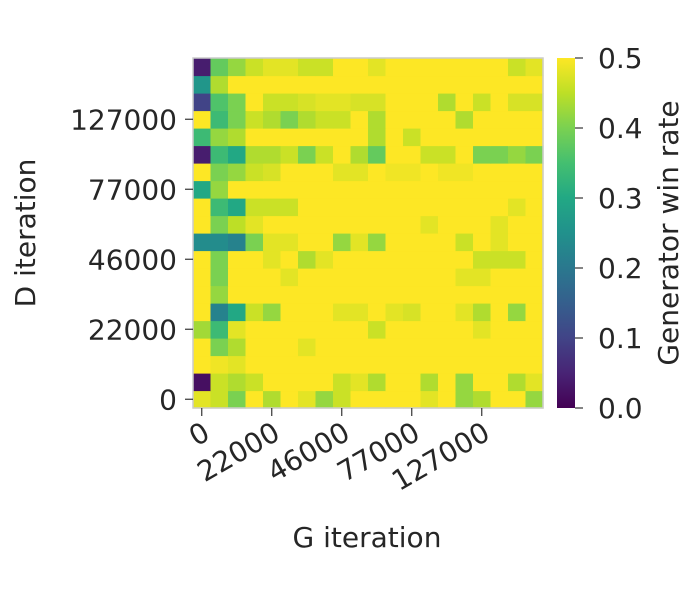 The height and width of the screenshot is (600, 697). Describe the element at coordinates (132, 329) in the screenshot. I see `y-tick-label: 22000` at that location.